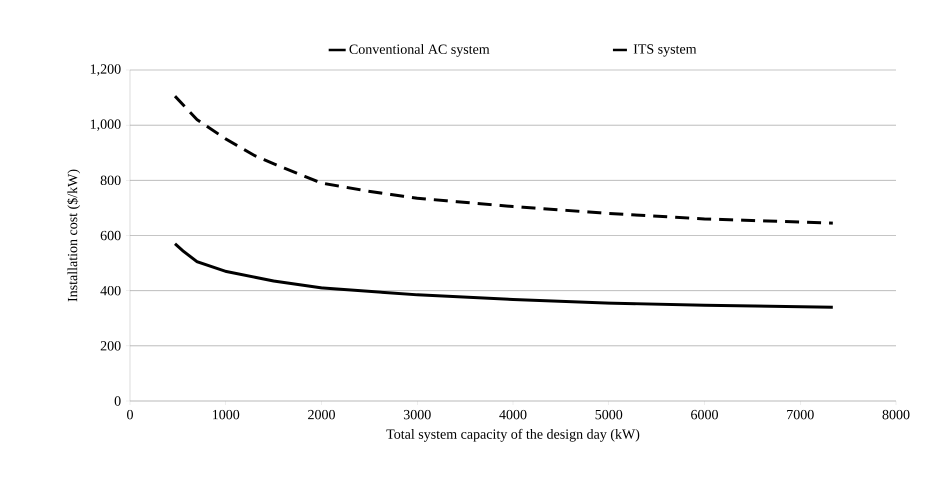 The width and height of the screenshot is (929, 488). I want to click on x-axis-title: Total system capacity of the design day (kW), so click(513, 435).